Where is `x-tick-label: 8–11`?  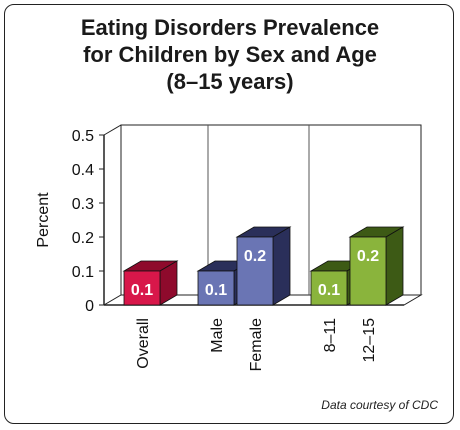 x-tick-label: 8–11 is located at coordinates (330, 335).